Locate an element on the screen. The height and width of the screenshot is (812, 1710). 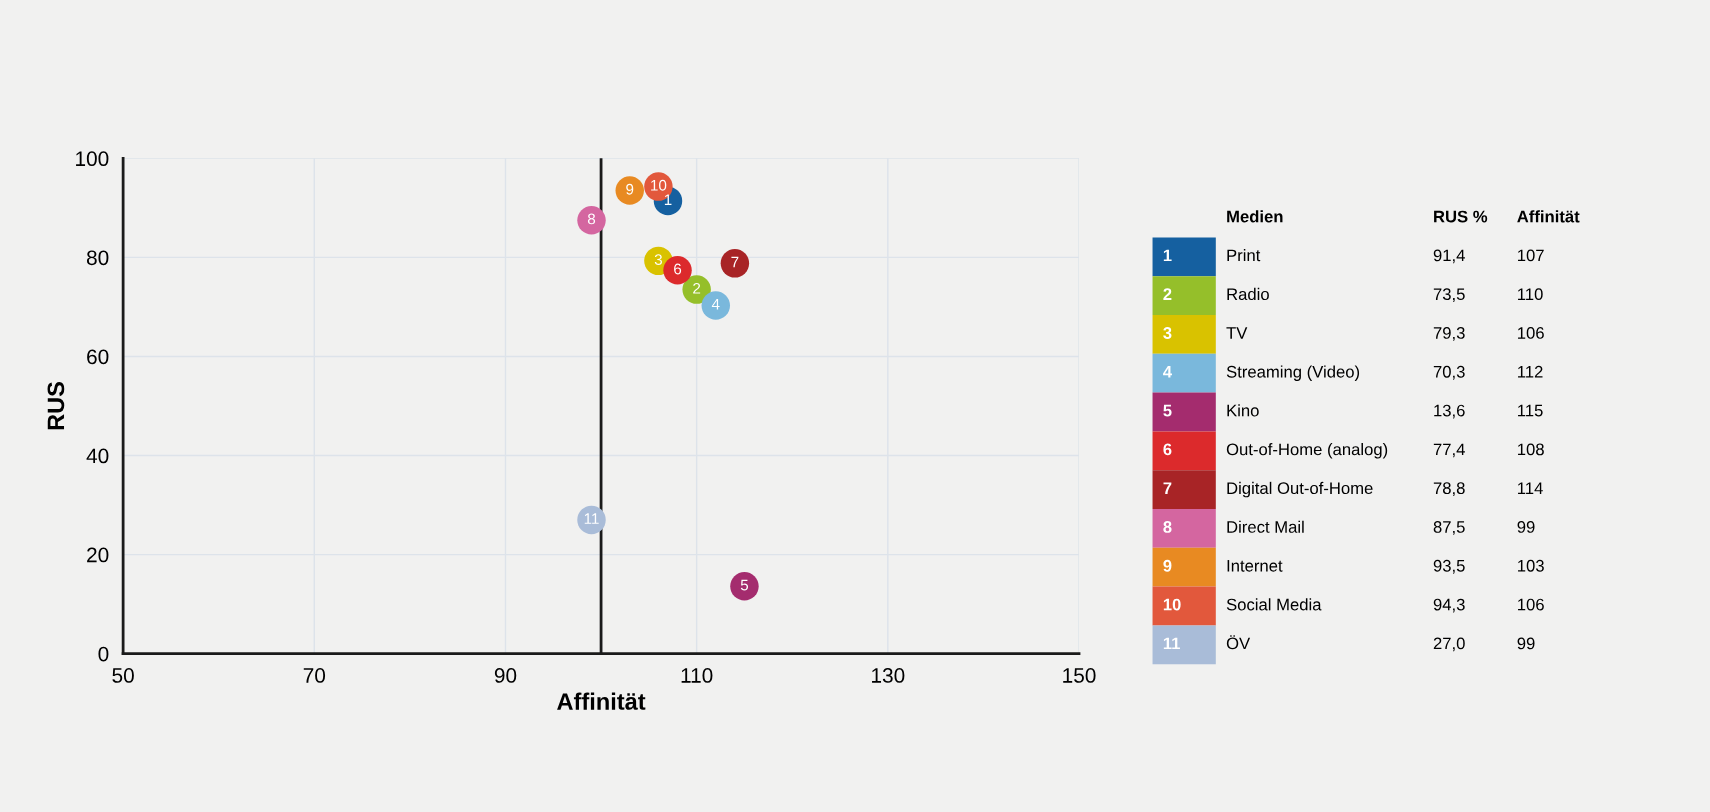
x-tick-label: 90 is located at coordinates (505, 675).